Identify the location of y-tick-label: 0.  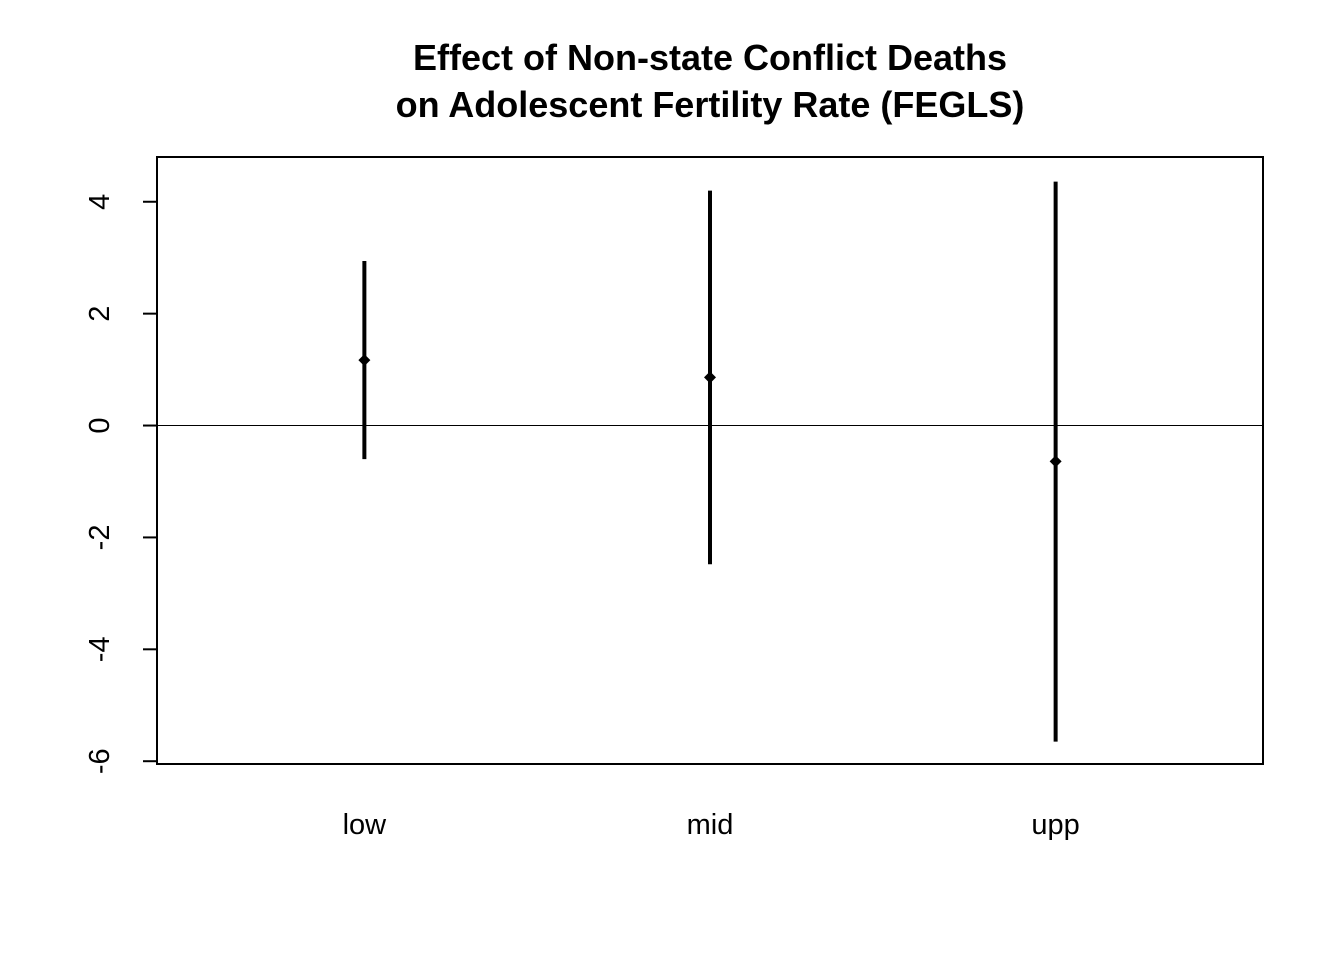
(100, 425).